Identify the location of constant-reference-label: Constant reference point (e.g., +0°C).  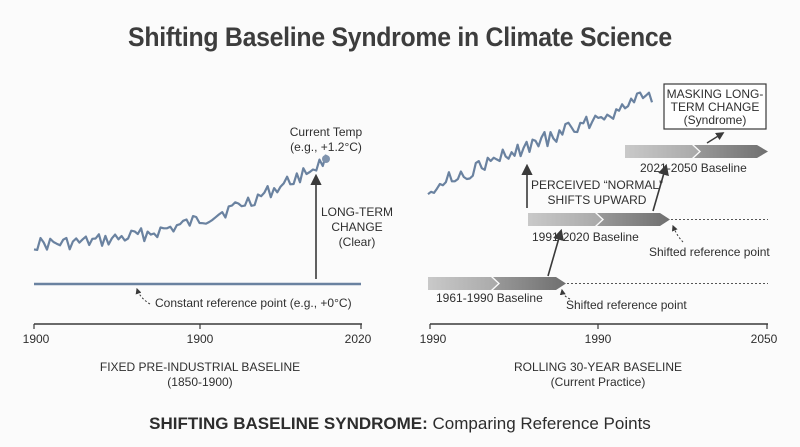
(253, 303).